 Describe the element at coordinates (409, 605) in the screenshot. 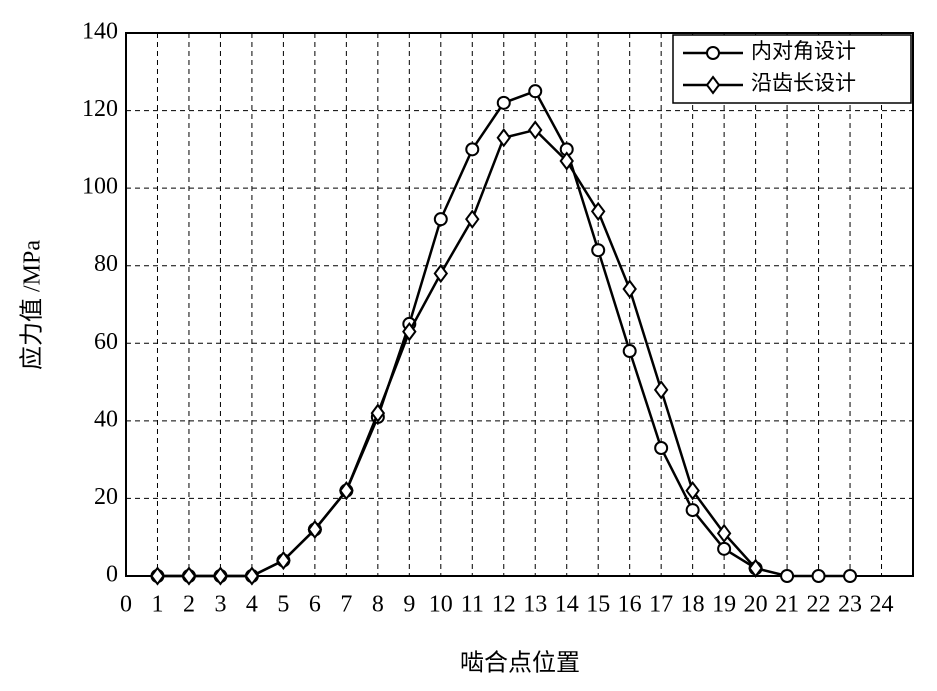

I see `x-tick-label: 9` at that location.